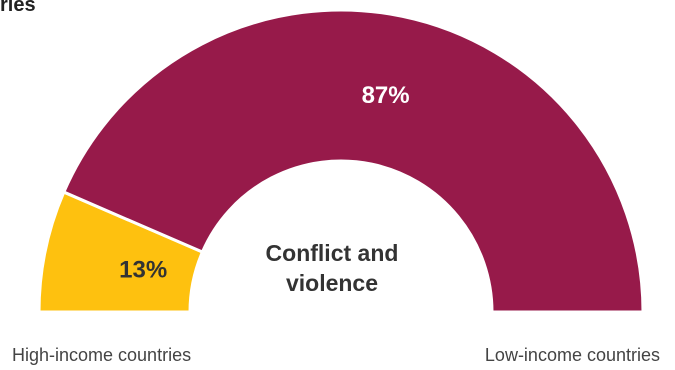 The height and width of the screenshot is (370, 675). What do you see at coordinates (332, 283) in the screenshot?
I see `center-label-line-2: violence` at bounding box center [332, 283].